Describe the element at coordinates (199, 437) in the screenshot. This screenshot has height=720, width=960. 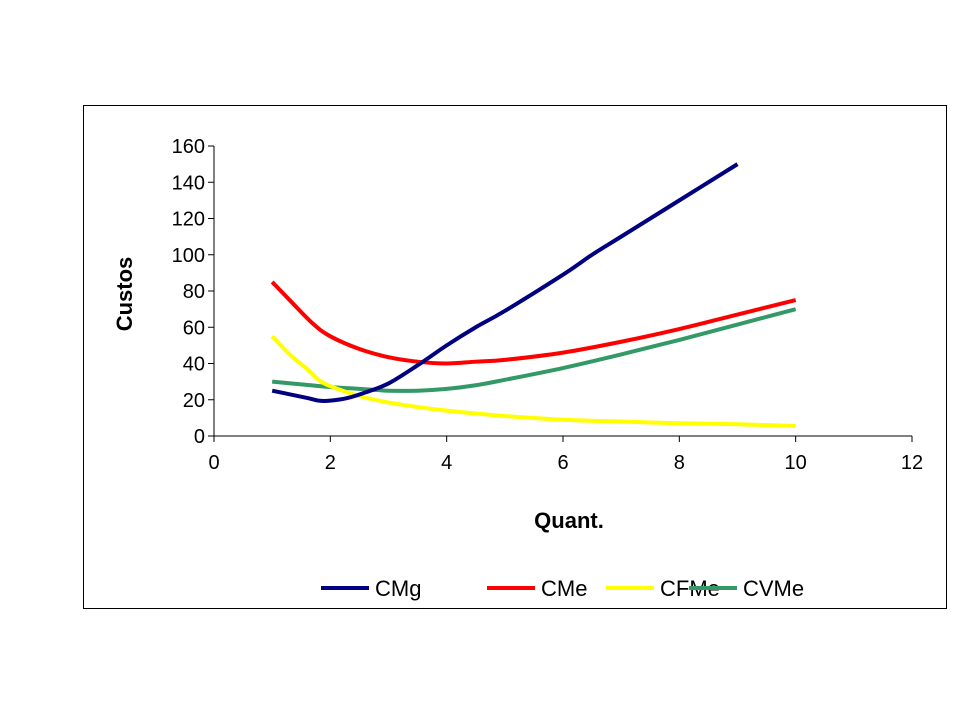
I see `y-tick-label: 0` at that location.